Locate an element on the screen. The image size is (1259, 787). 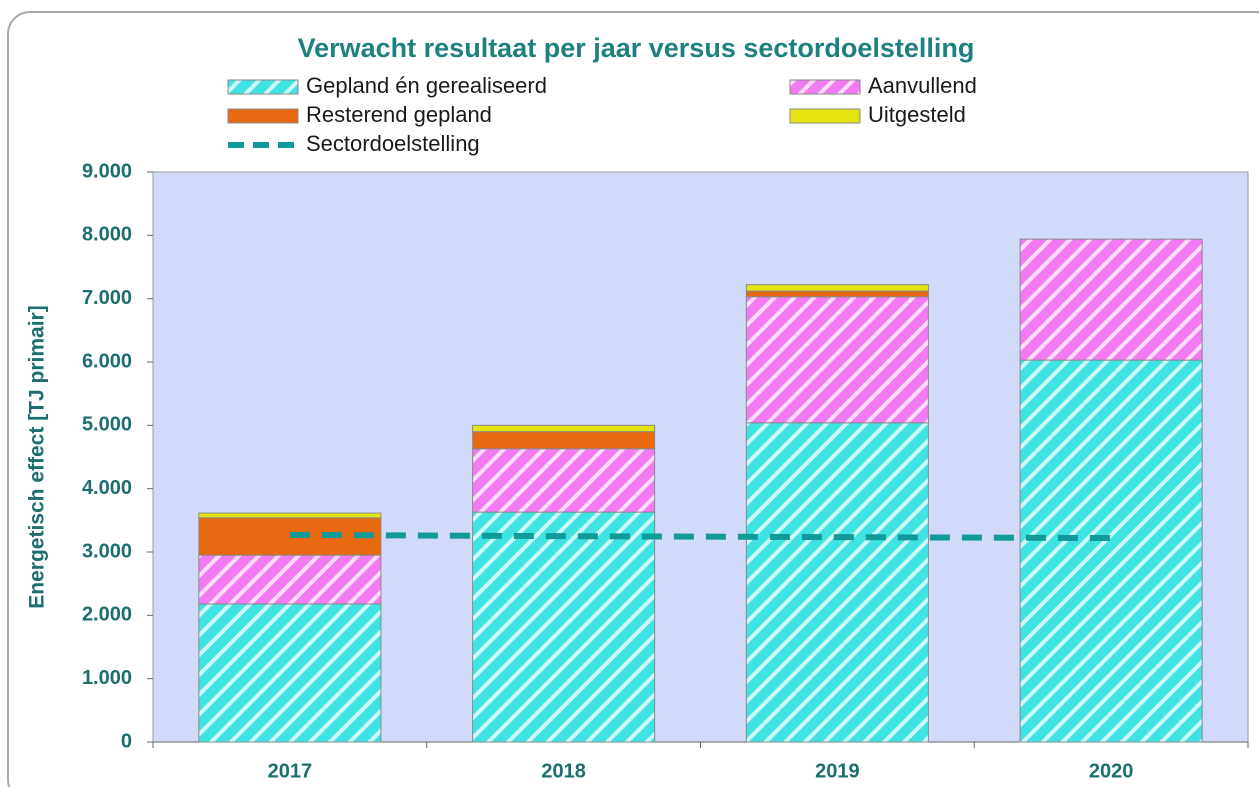
x-tick-label: 2018 is located at coordinates (563, 771).